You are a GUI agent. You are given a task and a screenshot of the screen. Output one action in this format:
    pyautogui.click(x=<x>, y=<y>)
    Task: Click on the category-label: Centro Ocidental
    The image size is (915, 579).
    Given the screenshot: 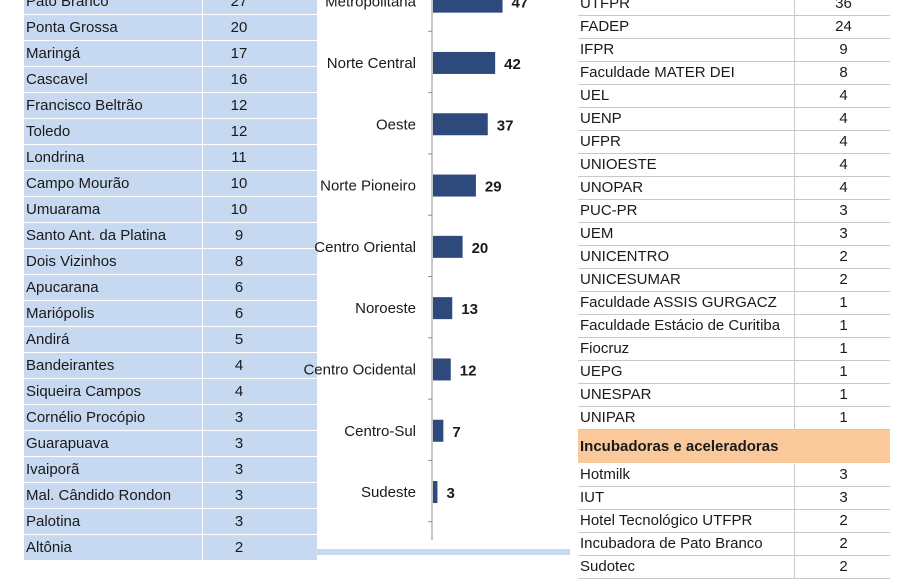 What is the action you would take?
    pyautogui.click(x=359, y=369)
    